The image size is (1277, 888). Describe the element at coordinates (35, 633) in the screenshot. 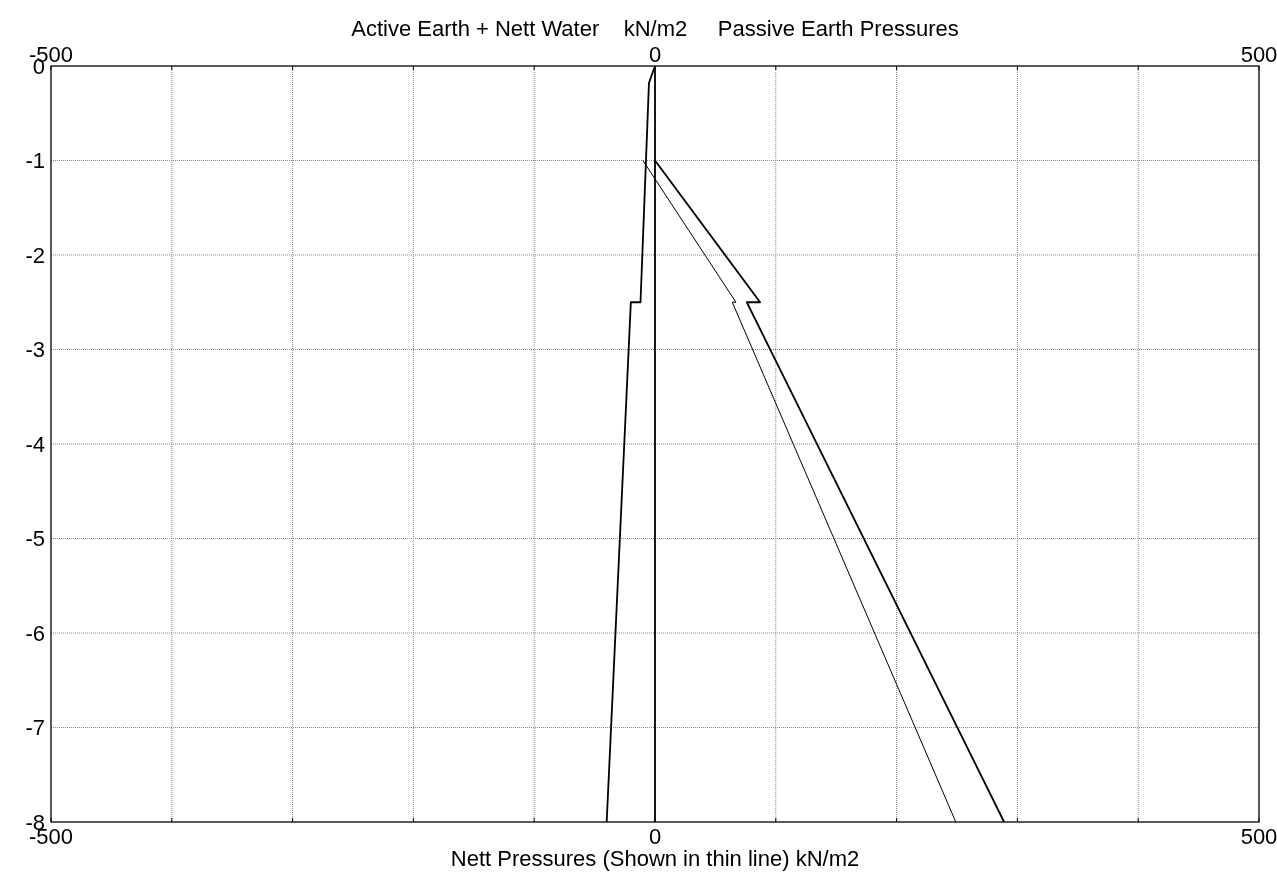

I see `y-tick-label: -6` at that location.